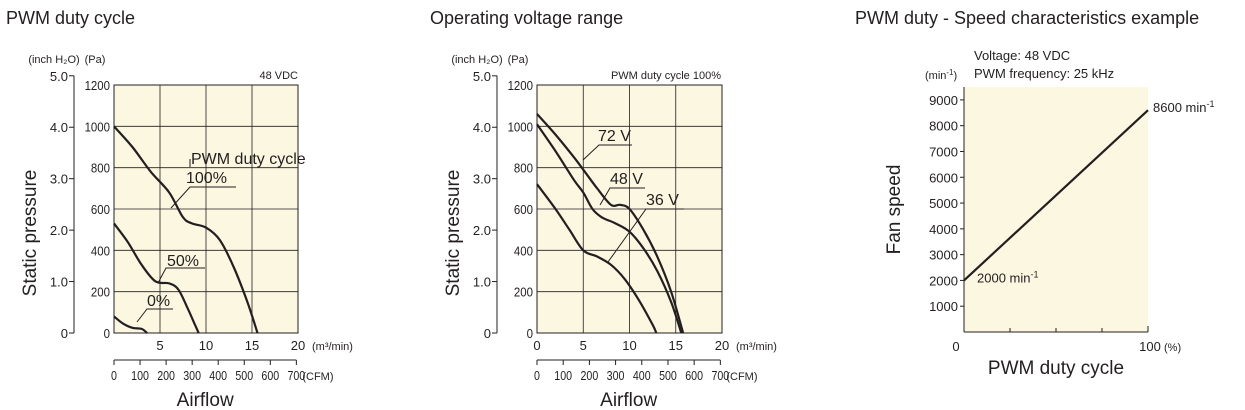 The width and height of the screenshot is (1245, 410). I want to click on chart2-ytick-inch: 5.0, so click(482, 76).